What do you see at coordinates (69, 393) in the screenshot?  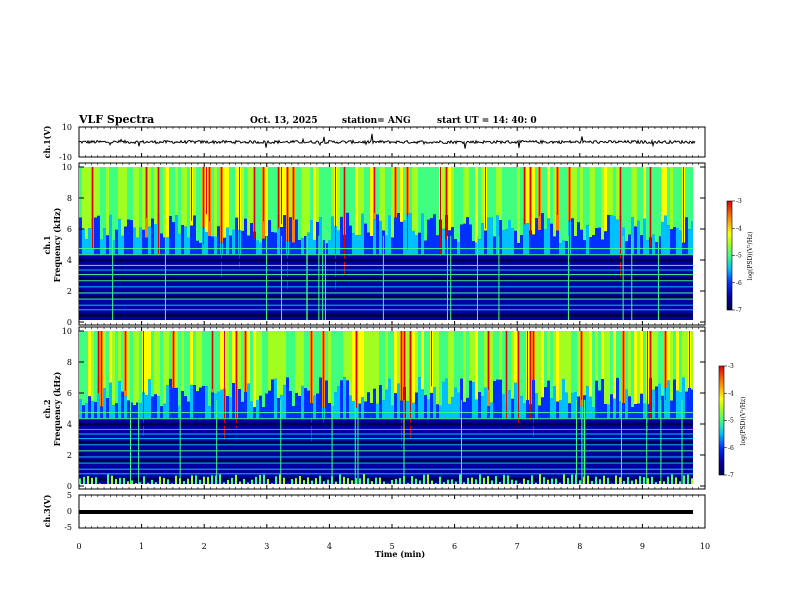 I see `y-tick-label: 6` at bounding box center [69, 393].